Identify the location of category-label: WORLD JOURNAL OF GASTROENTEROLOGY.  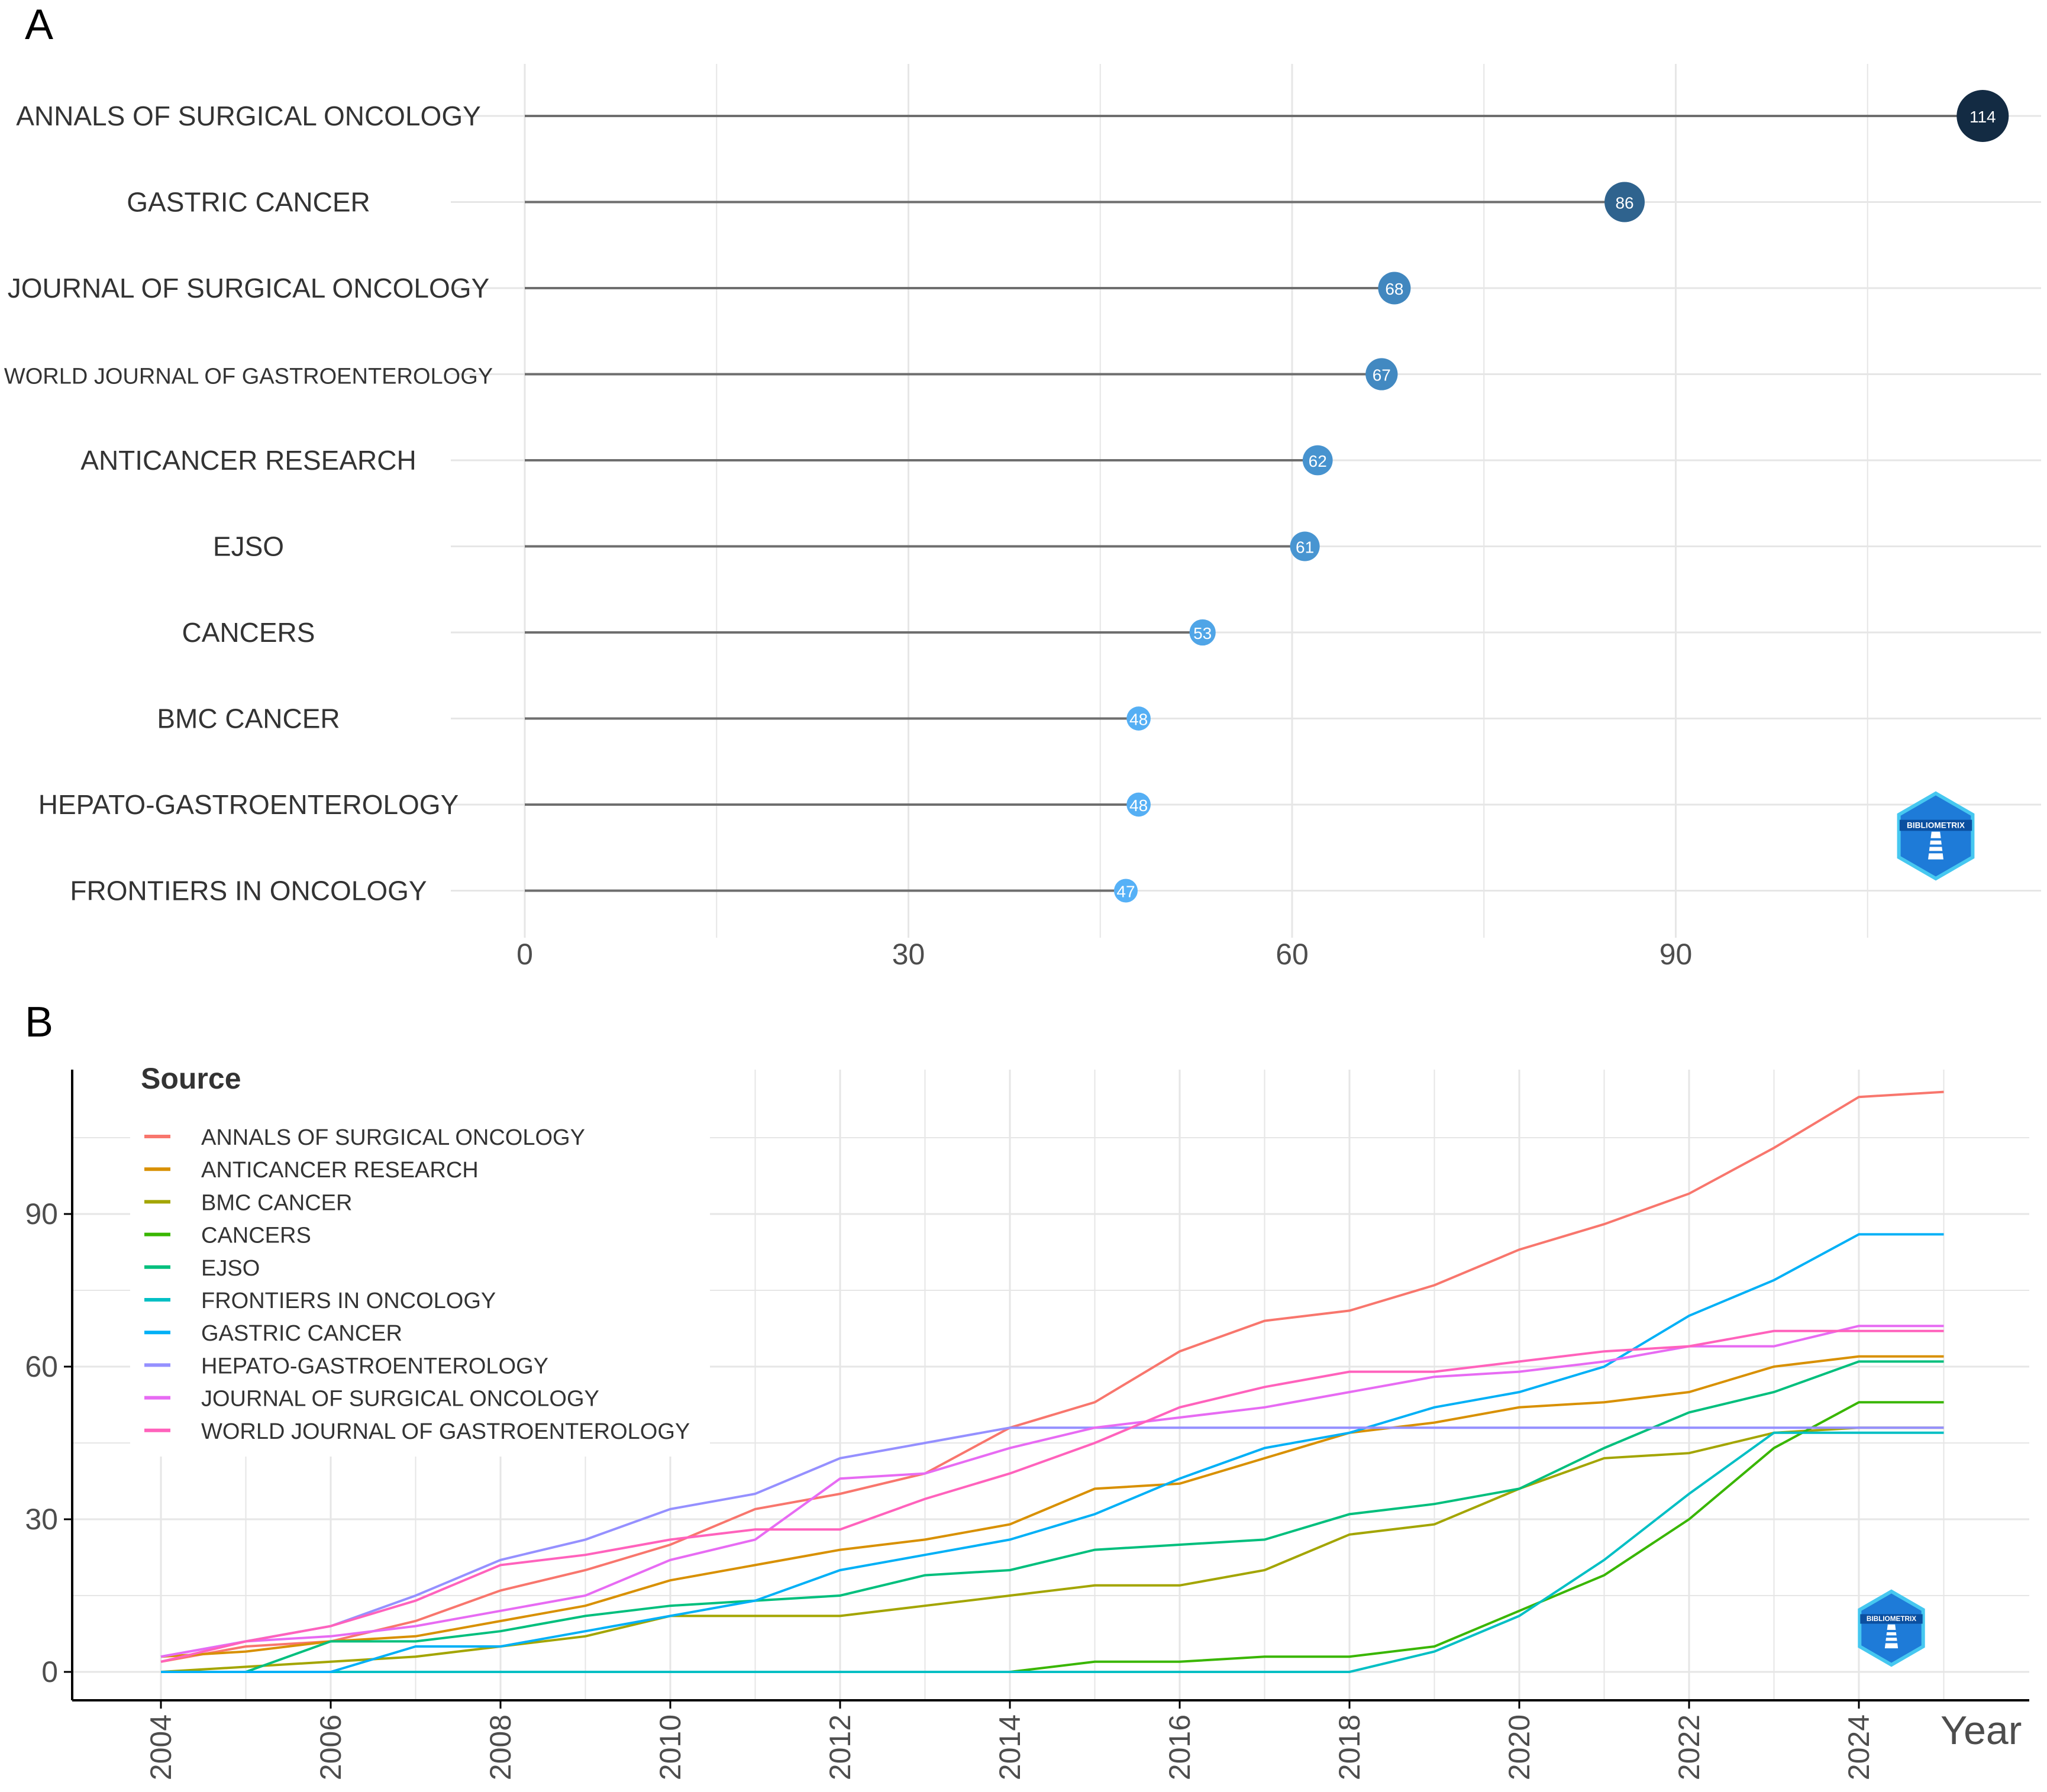
(248, 376).